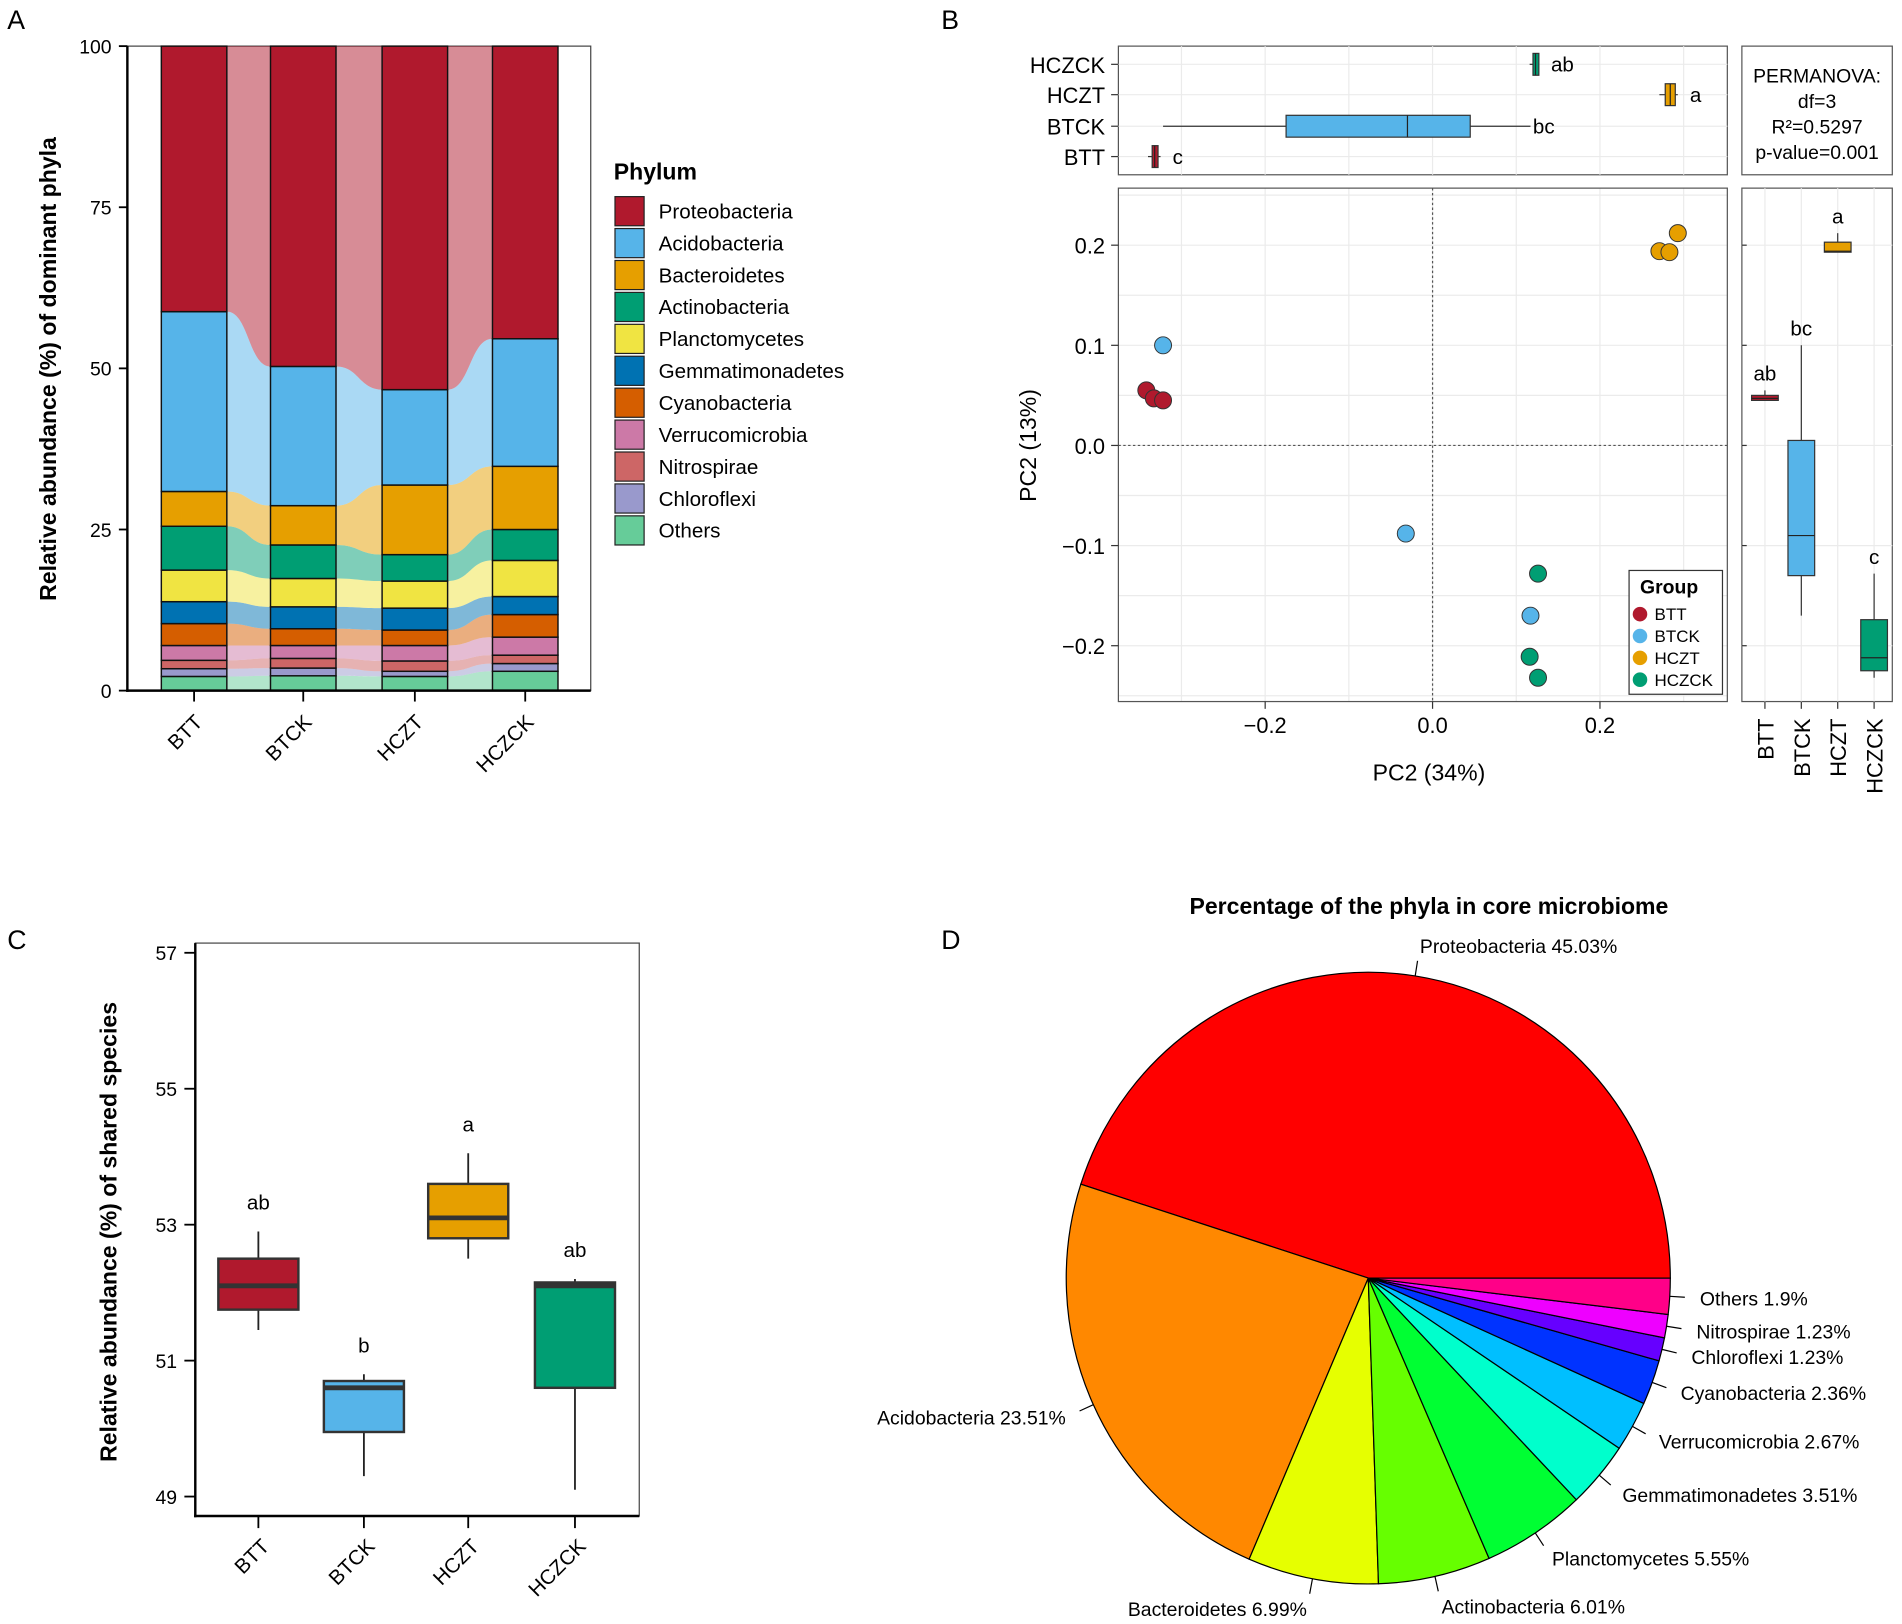 The width and height of the screenshot is (1902, 1624). What do you see at coordinates (1817, 77) in the screenshot?
I see `permanova-text: PERMANOVA:` at bounding box center [1817, 77].